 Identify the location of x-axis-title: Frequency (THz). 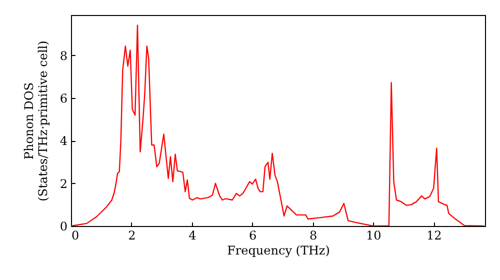
(278, 251).